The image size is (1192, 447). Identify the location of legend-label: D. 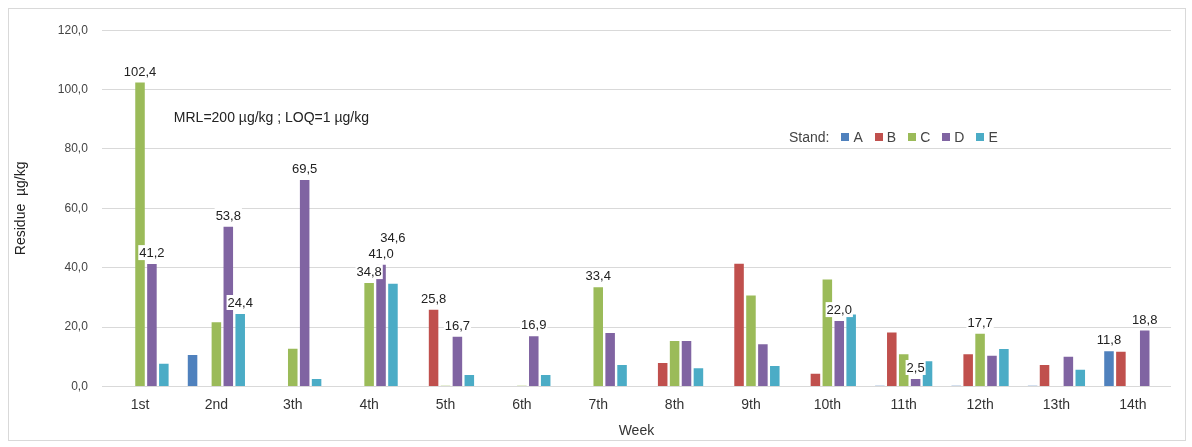
(959, 137).